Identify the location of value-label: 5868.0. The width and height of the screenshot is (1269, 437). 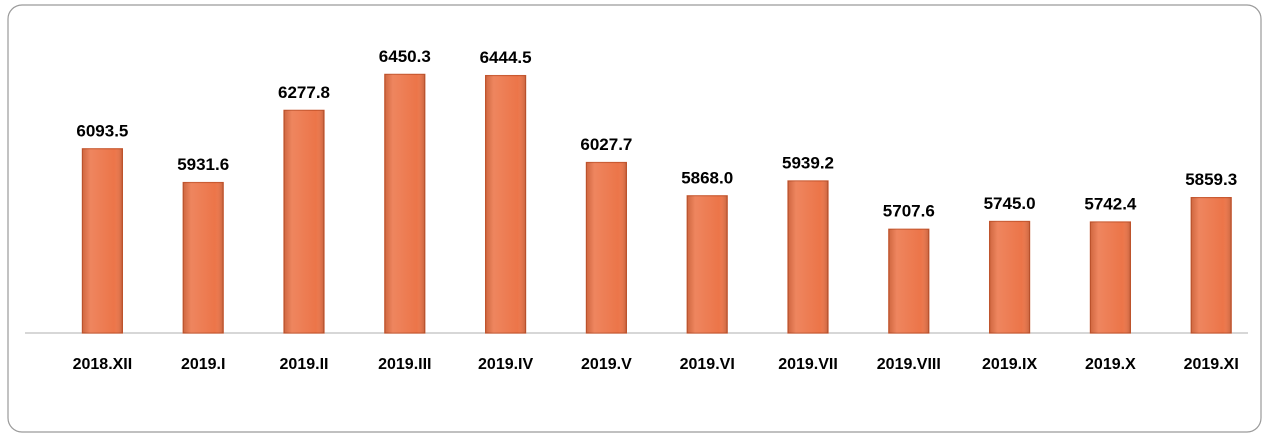
(707, 177).